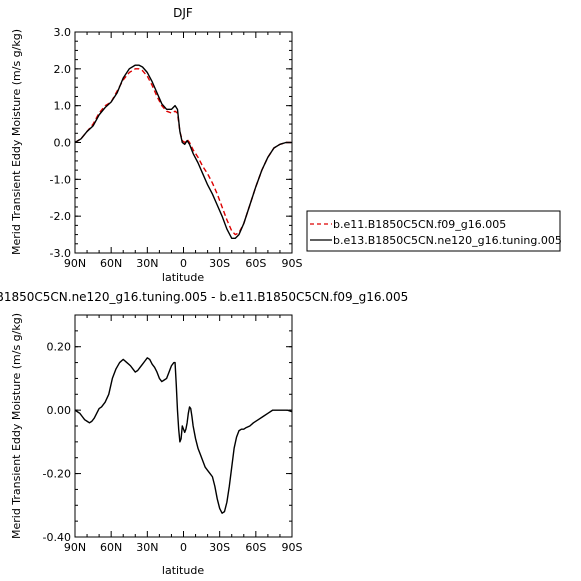  Describe the element at coordinates (63, 143) in the screenshot. I see `y-tick-label: 0.0` at that location.